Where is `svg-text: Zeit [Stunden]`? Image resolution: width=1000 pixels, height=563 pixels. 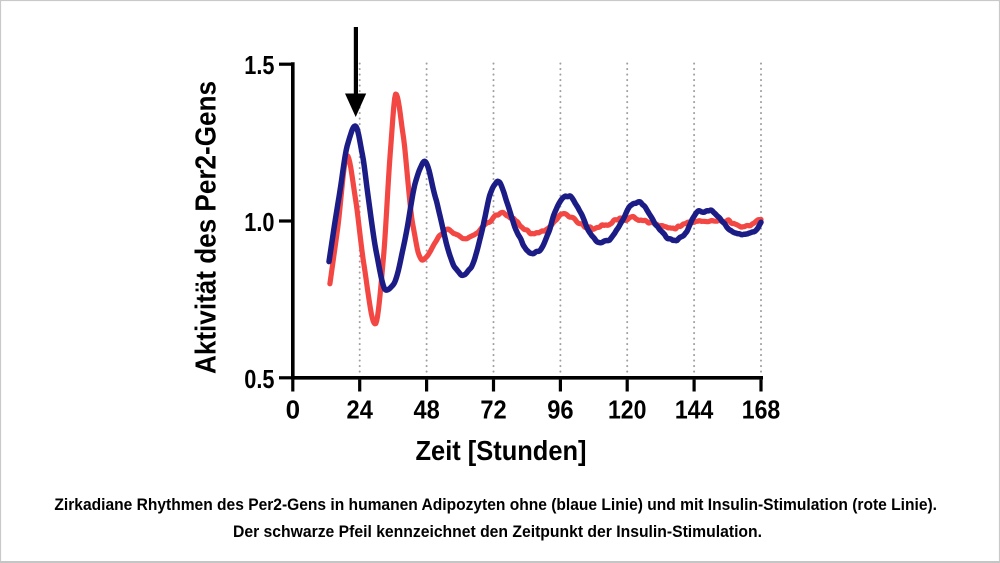
svg-text: Zeit [Stunden] is located at coordinates (501, 450).